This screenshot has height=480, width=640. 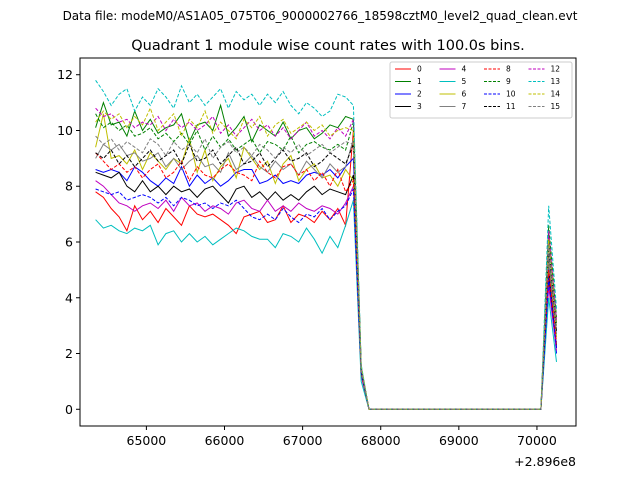 I want to click on legend-label: 2, so click(x=419, y=94).